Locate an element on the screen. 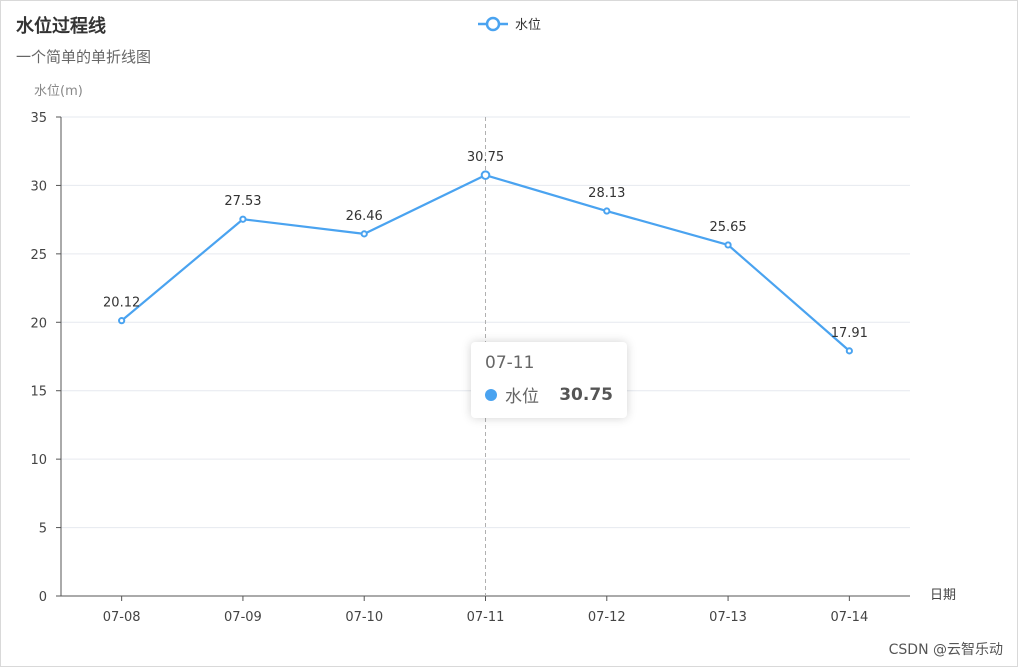 The height and width of the screenshot is (667, 1018). chart-title: 水位过程线 is located at coordinates (61, 26).